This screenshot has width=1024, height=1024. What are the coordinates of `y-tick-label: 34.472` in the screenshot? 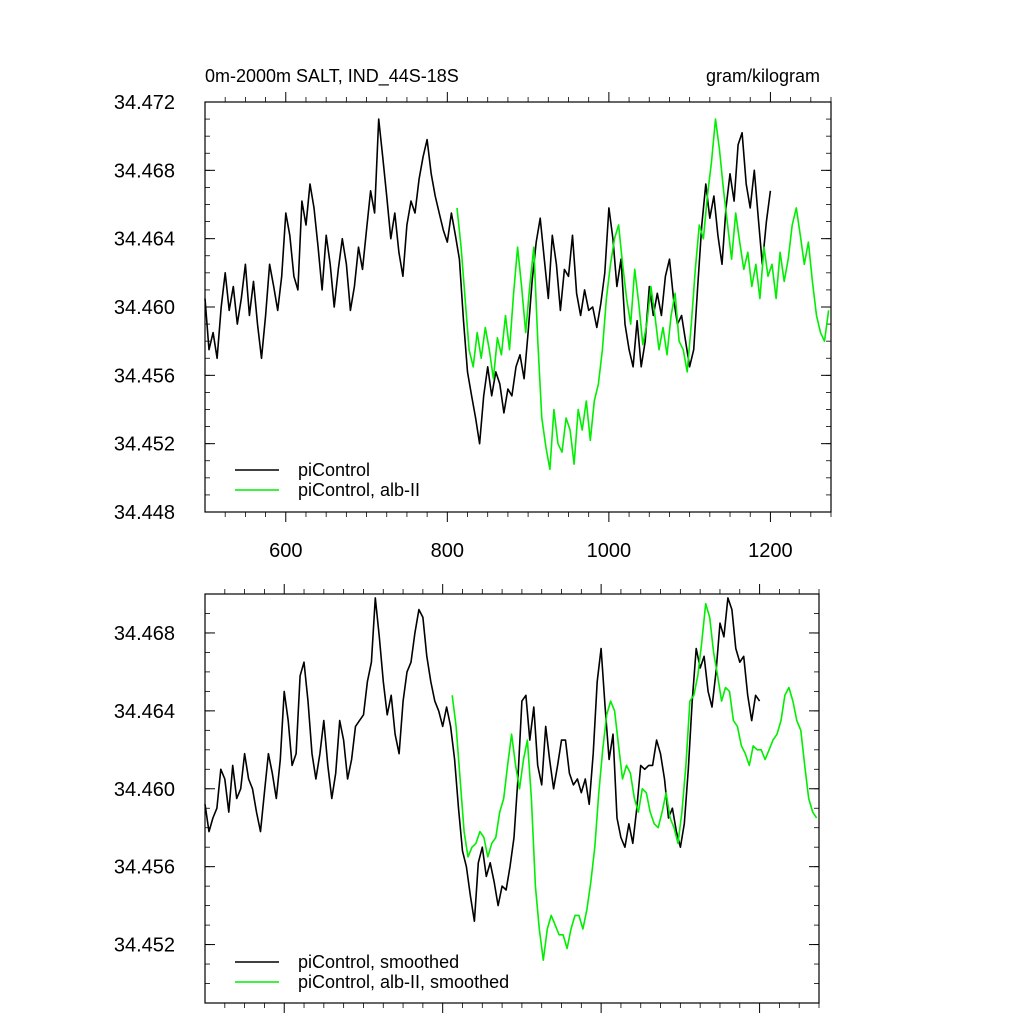 It's located at (144, 103).